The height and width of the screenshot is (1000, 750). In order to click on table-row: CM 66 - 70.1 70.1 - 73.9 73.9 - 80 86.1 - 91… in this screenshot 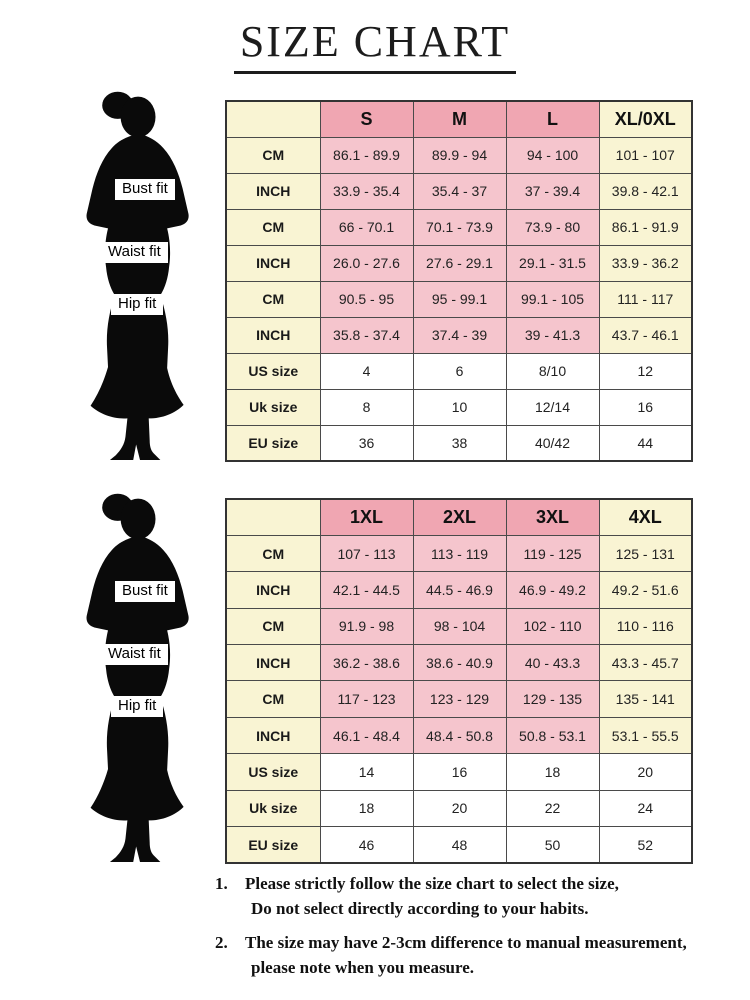, I will do `click(459, 227)`.